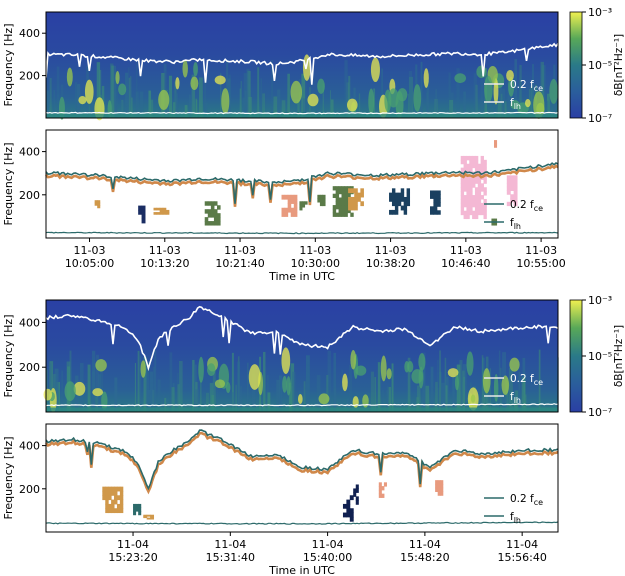  What do you see at coordinates (465, 263) in the screenshot?
I see `x-tick-time: 10:46:40` at bounding box center [465, 263].